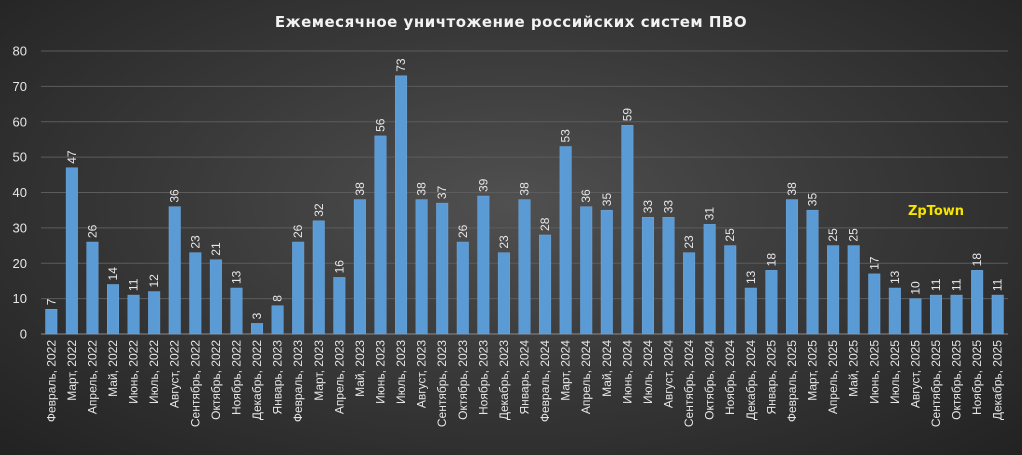 This screenshot has width=1022, height=455. Describe the element at coordinates (874, 372) in the screenshot. I see `x-tick-label: Июнь, 2025` at that location.